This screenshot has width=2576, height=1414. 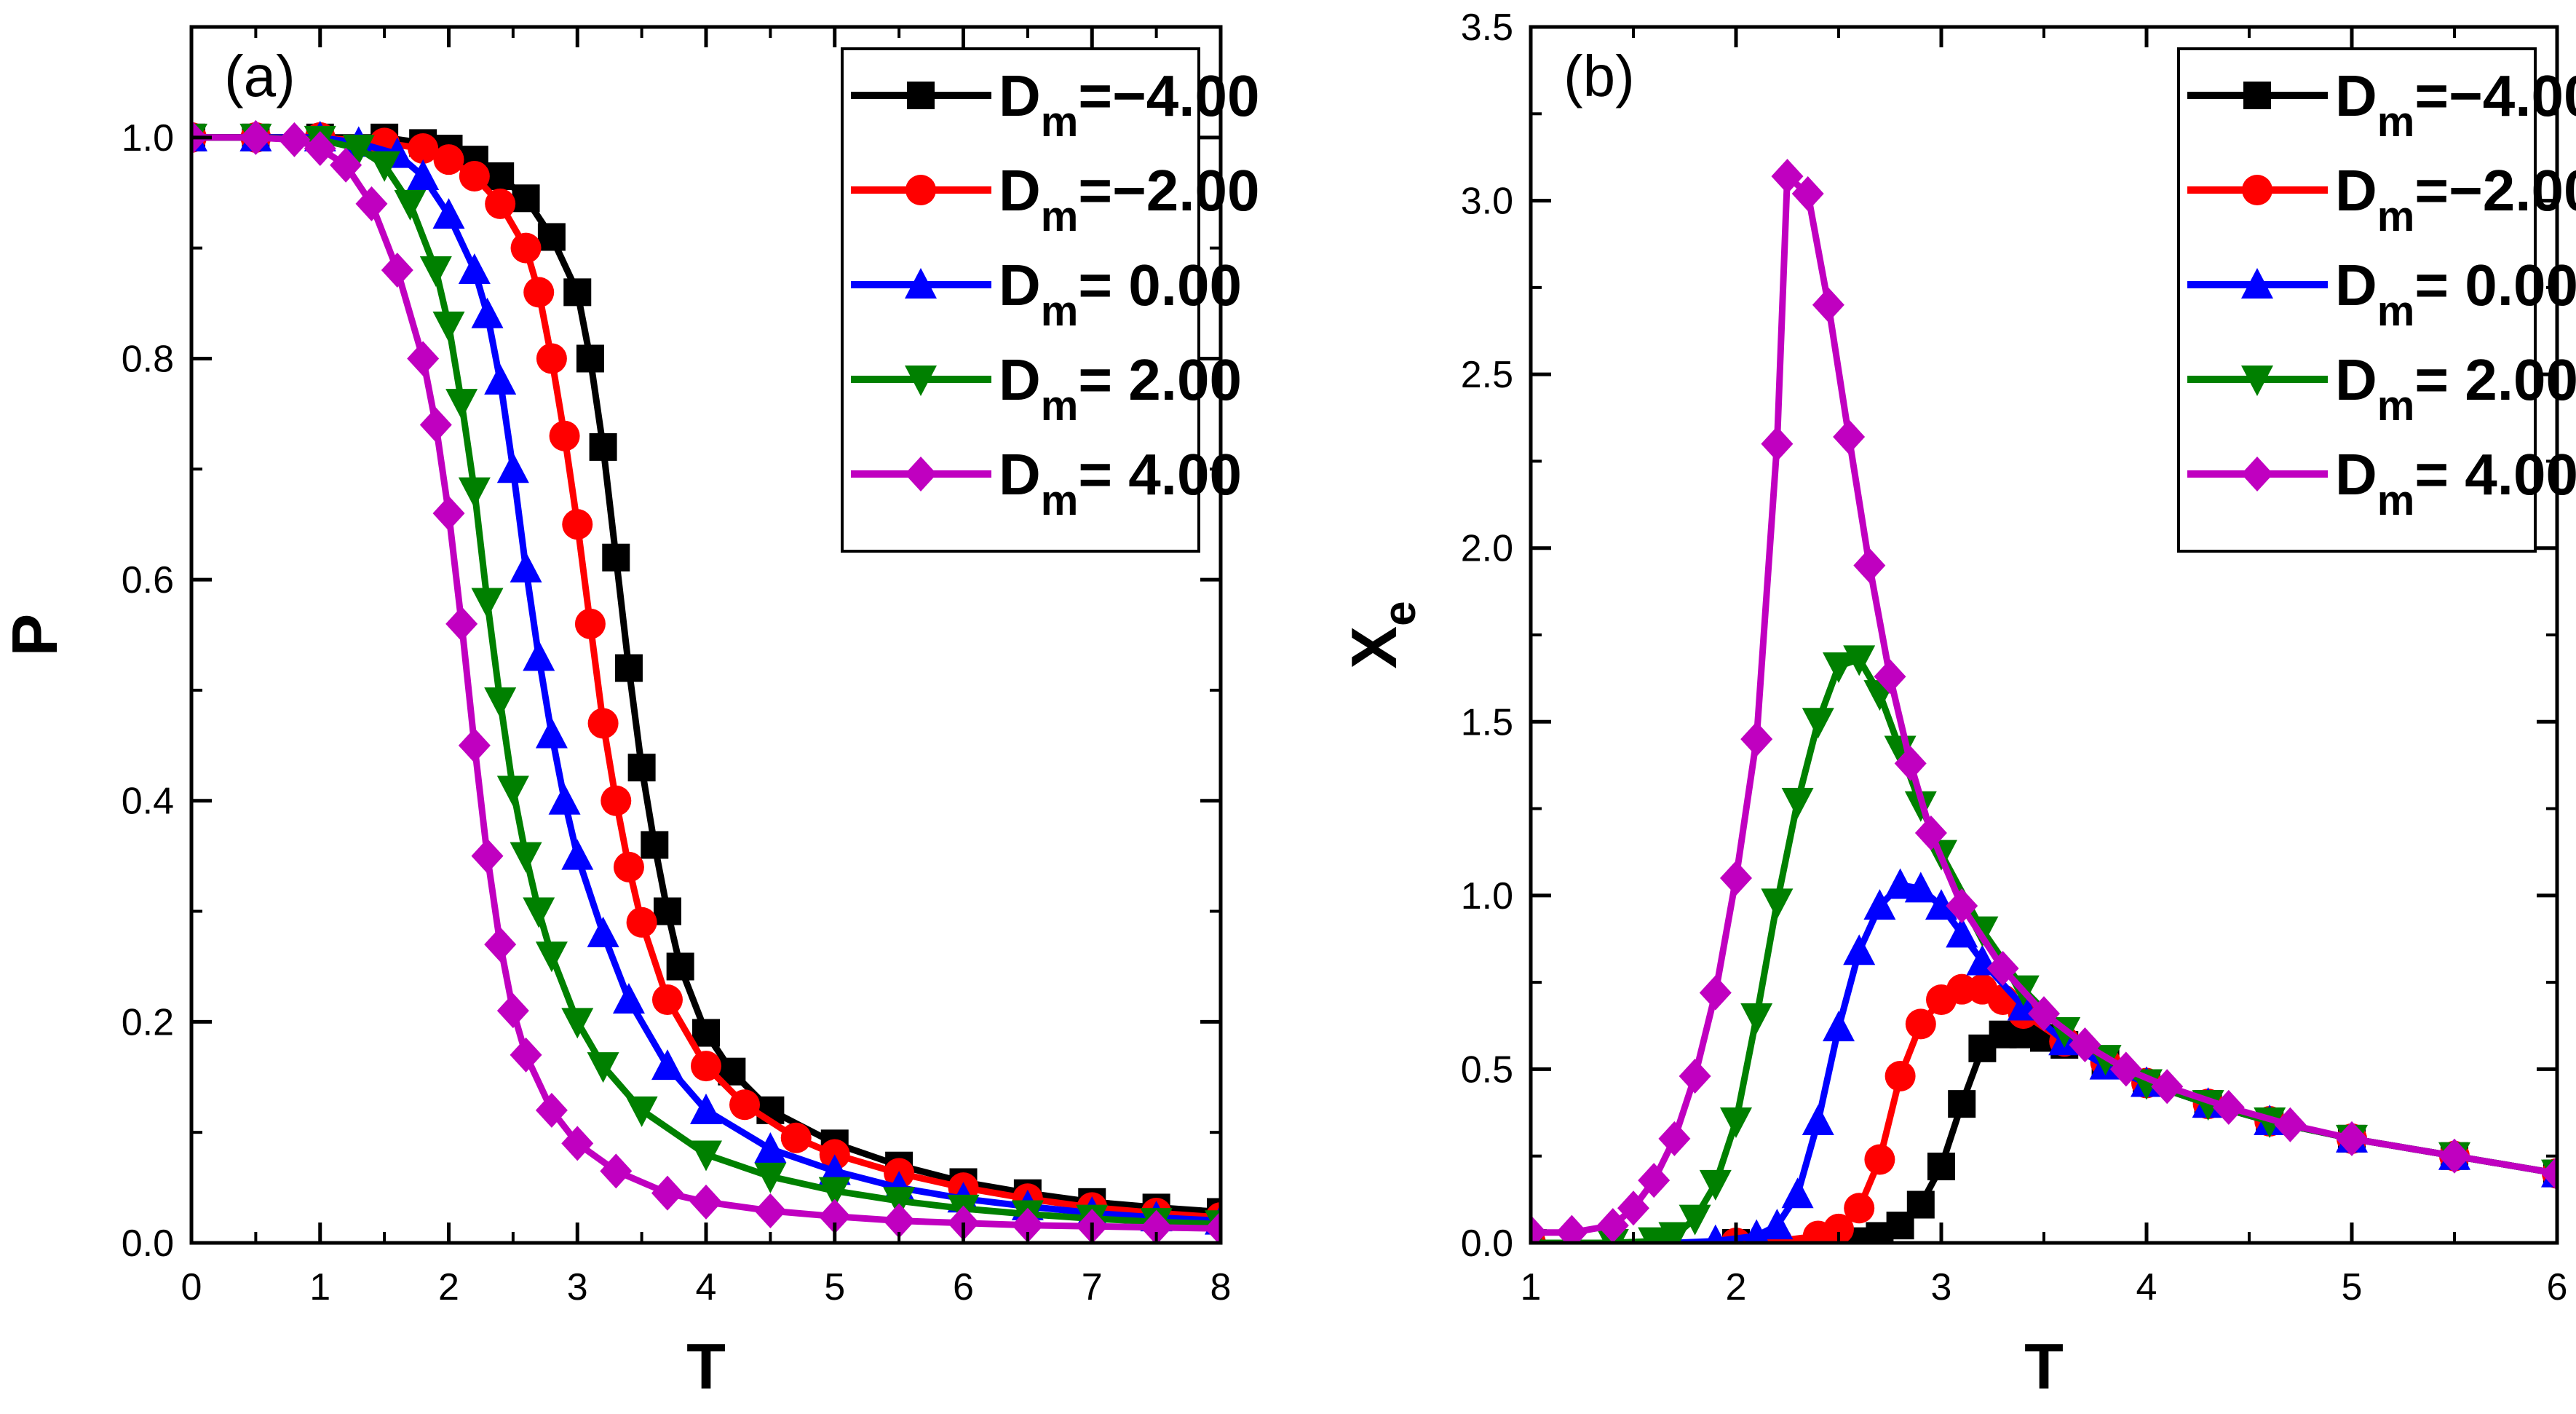 What do you see at coordinates (260, 76) in the screenshot?
I see `panel-label: (a)` at bounding box center [260, 76].